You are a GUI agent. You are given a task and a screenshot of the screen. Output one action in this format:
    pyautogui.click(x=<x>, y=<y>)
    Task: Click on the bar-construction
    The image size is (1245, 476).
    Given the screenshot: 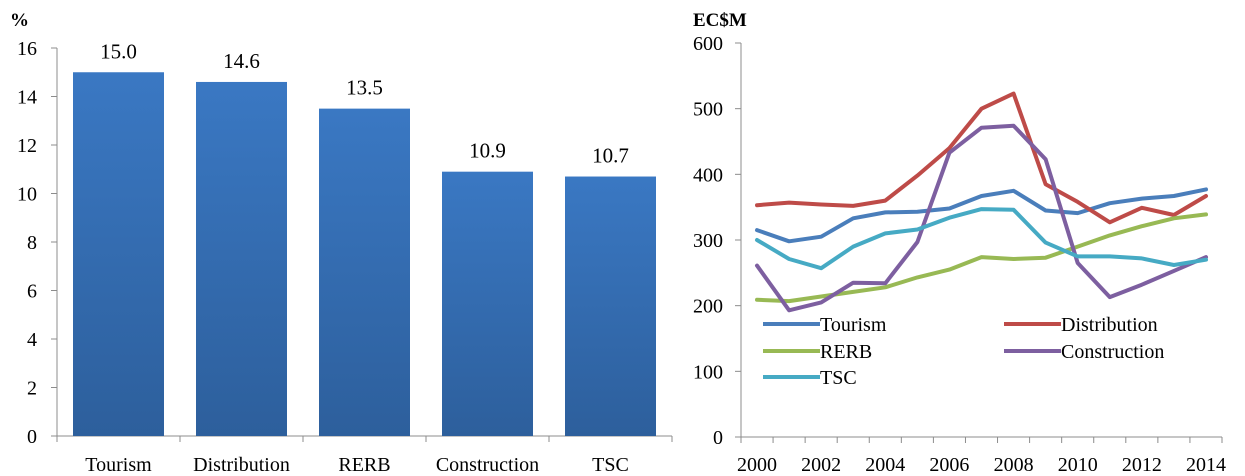 What is the action you would take?
    pyautogui.click(x=487, y=304)
    